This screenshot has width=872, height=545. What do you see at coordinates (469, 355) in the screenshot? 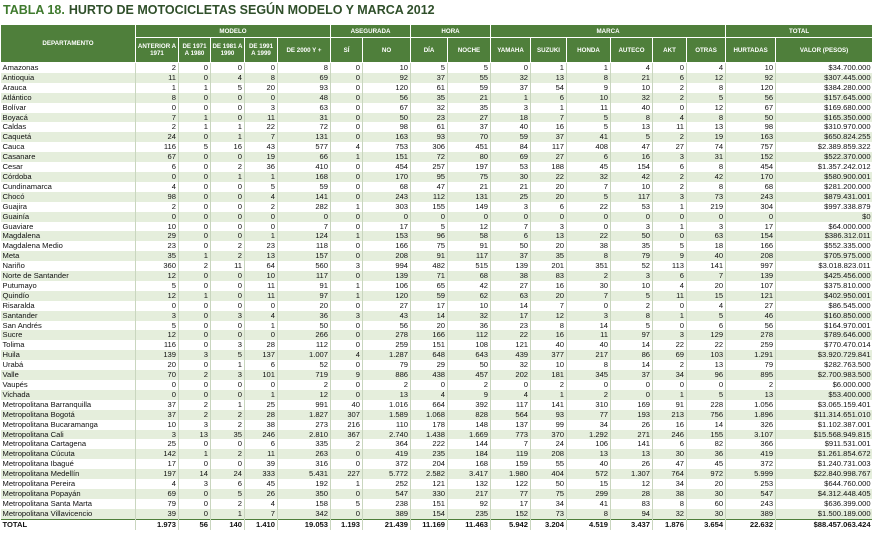
I see `cell: 643` at bounding box center [469, 355].